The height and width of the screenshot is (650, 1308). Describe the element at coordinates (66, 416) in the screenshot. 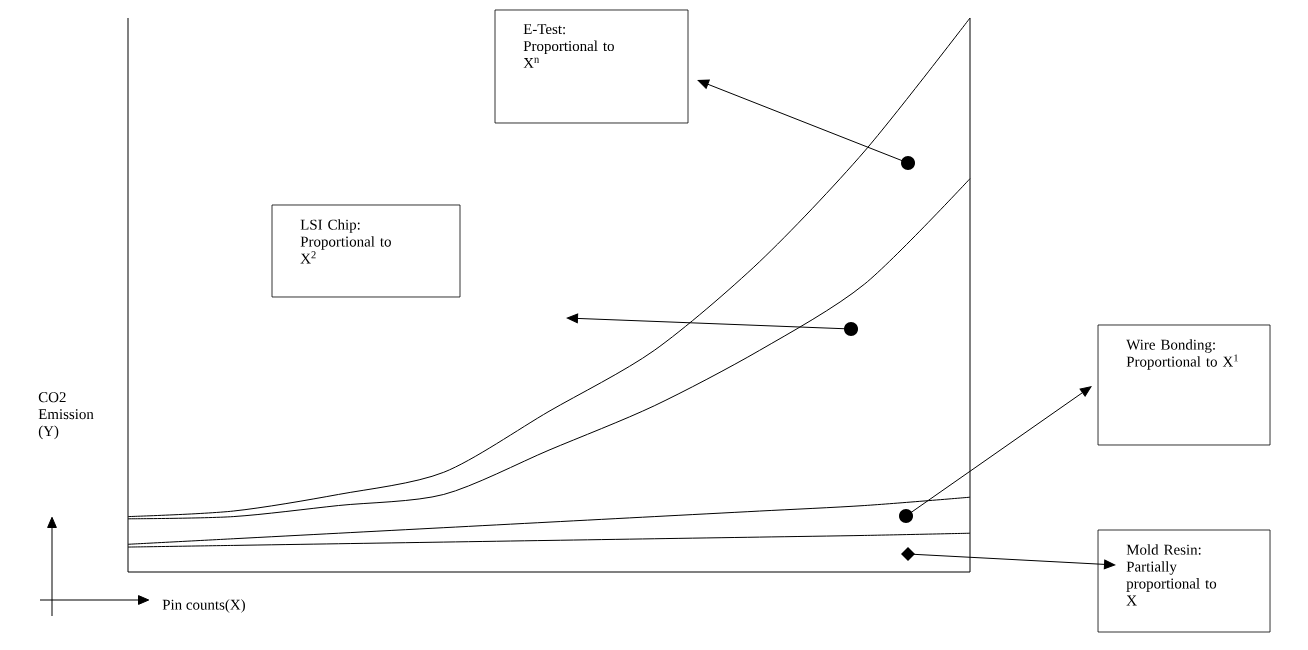

I see `y-axis-title: CO2 Emission (Y)` at that location.